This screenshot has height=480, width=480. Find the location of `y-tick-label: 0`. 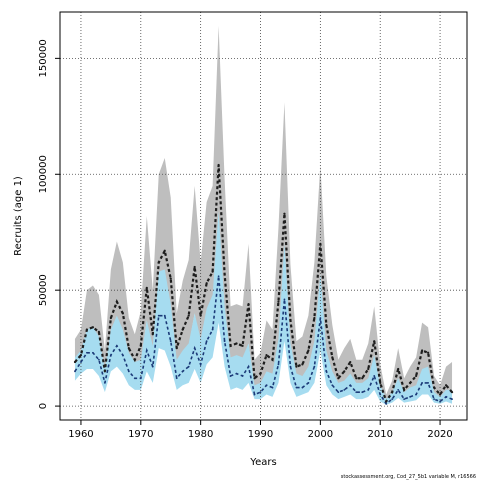

y-tick-label: 0 is located at coordinates (43, 406).